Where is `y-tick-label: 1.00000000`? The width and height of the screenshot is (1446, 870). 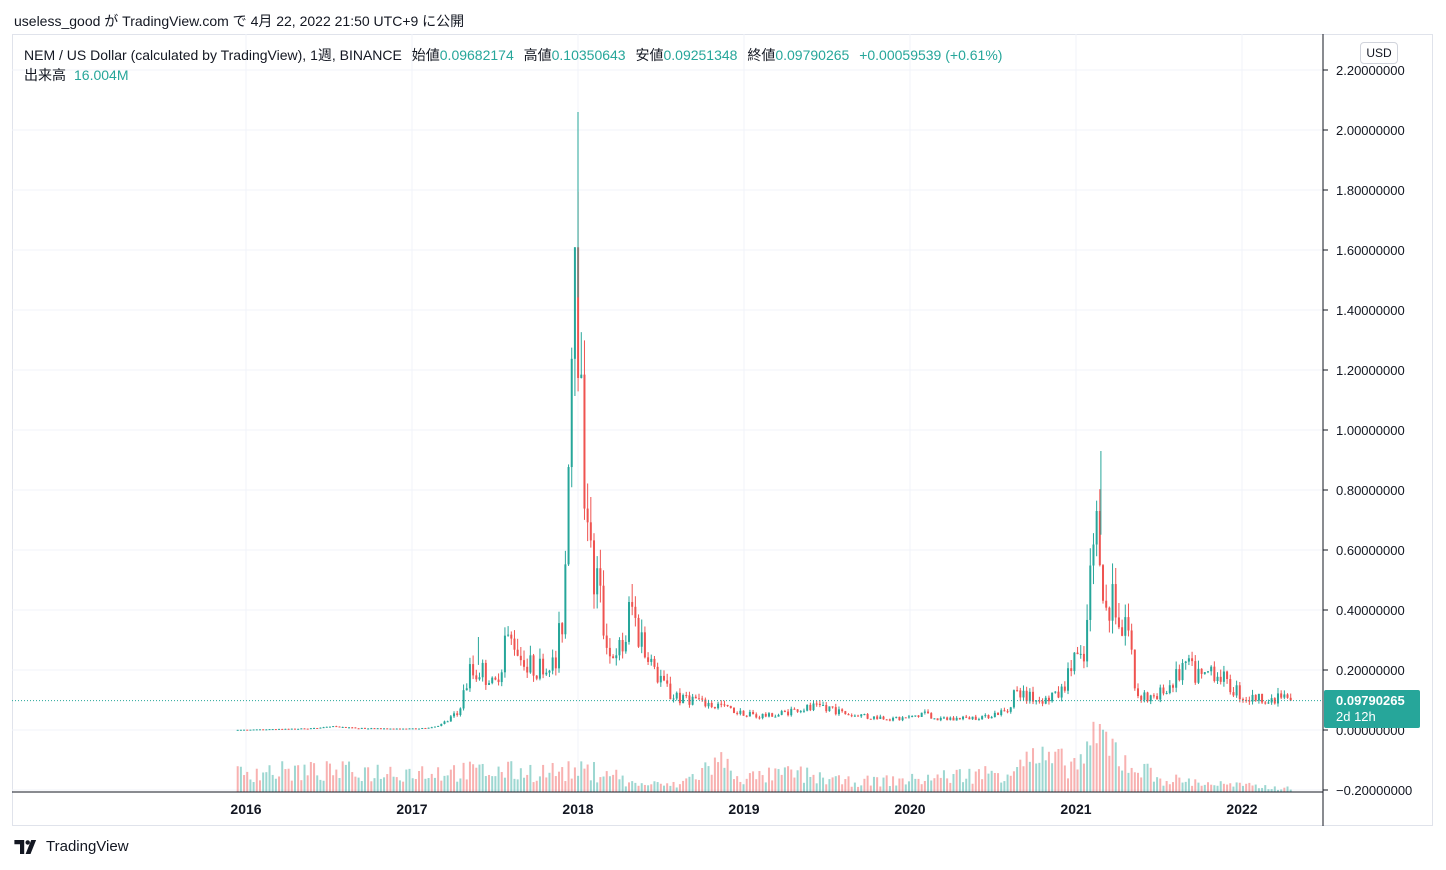
y-tick-label: 1.00000000 is located at coordinates (1370, 430).